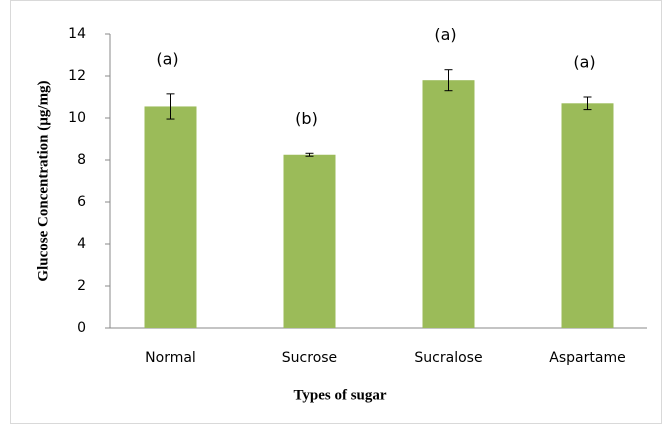  What do you see at coordinates (43, 180) in the screenshot?
I see `y-axis-label: Glucose Concentration (µg/mg)` at bounding box center [43, 180].